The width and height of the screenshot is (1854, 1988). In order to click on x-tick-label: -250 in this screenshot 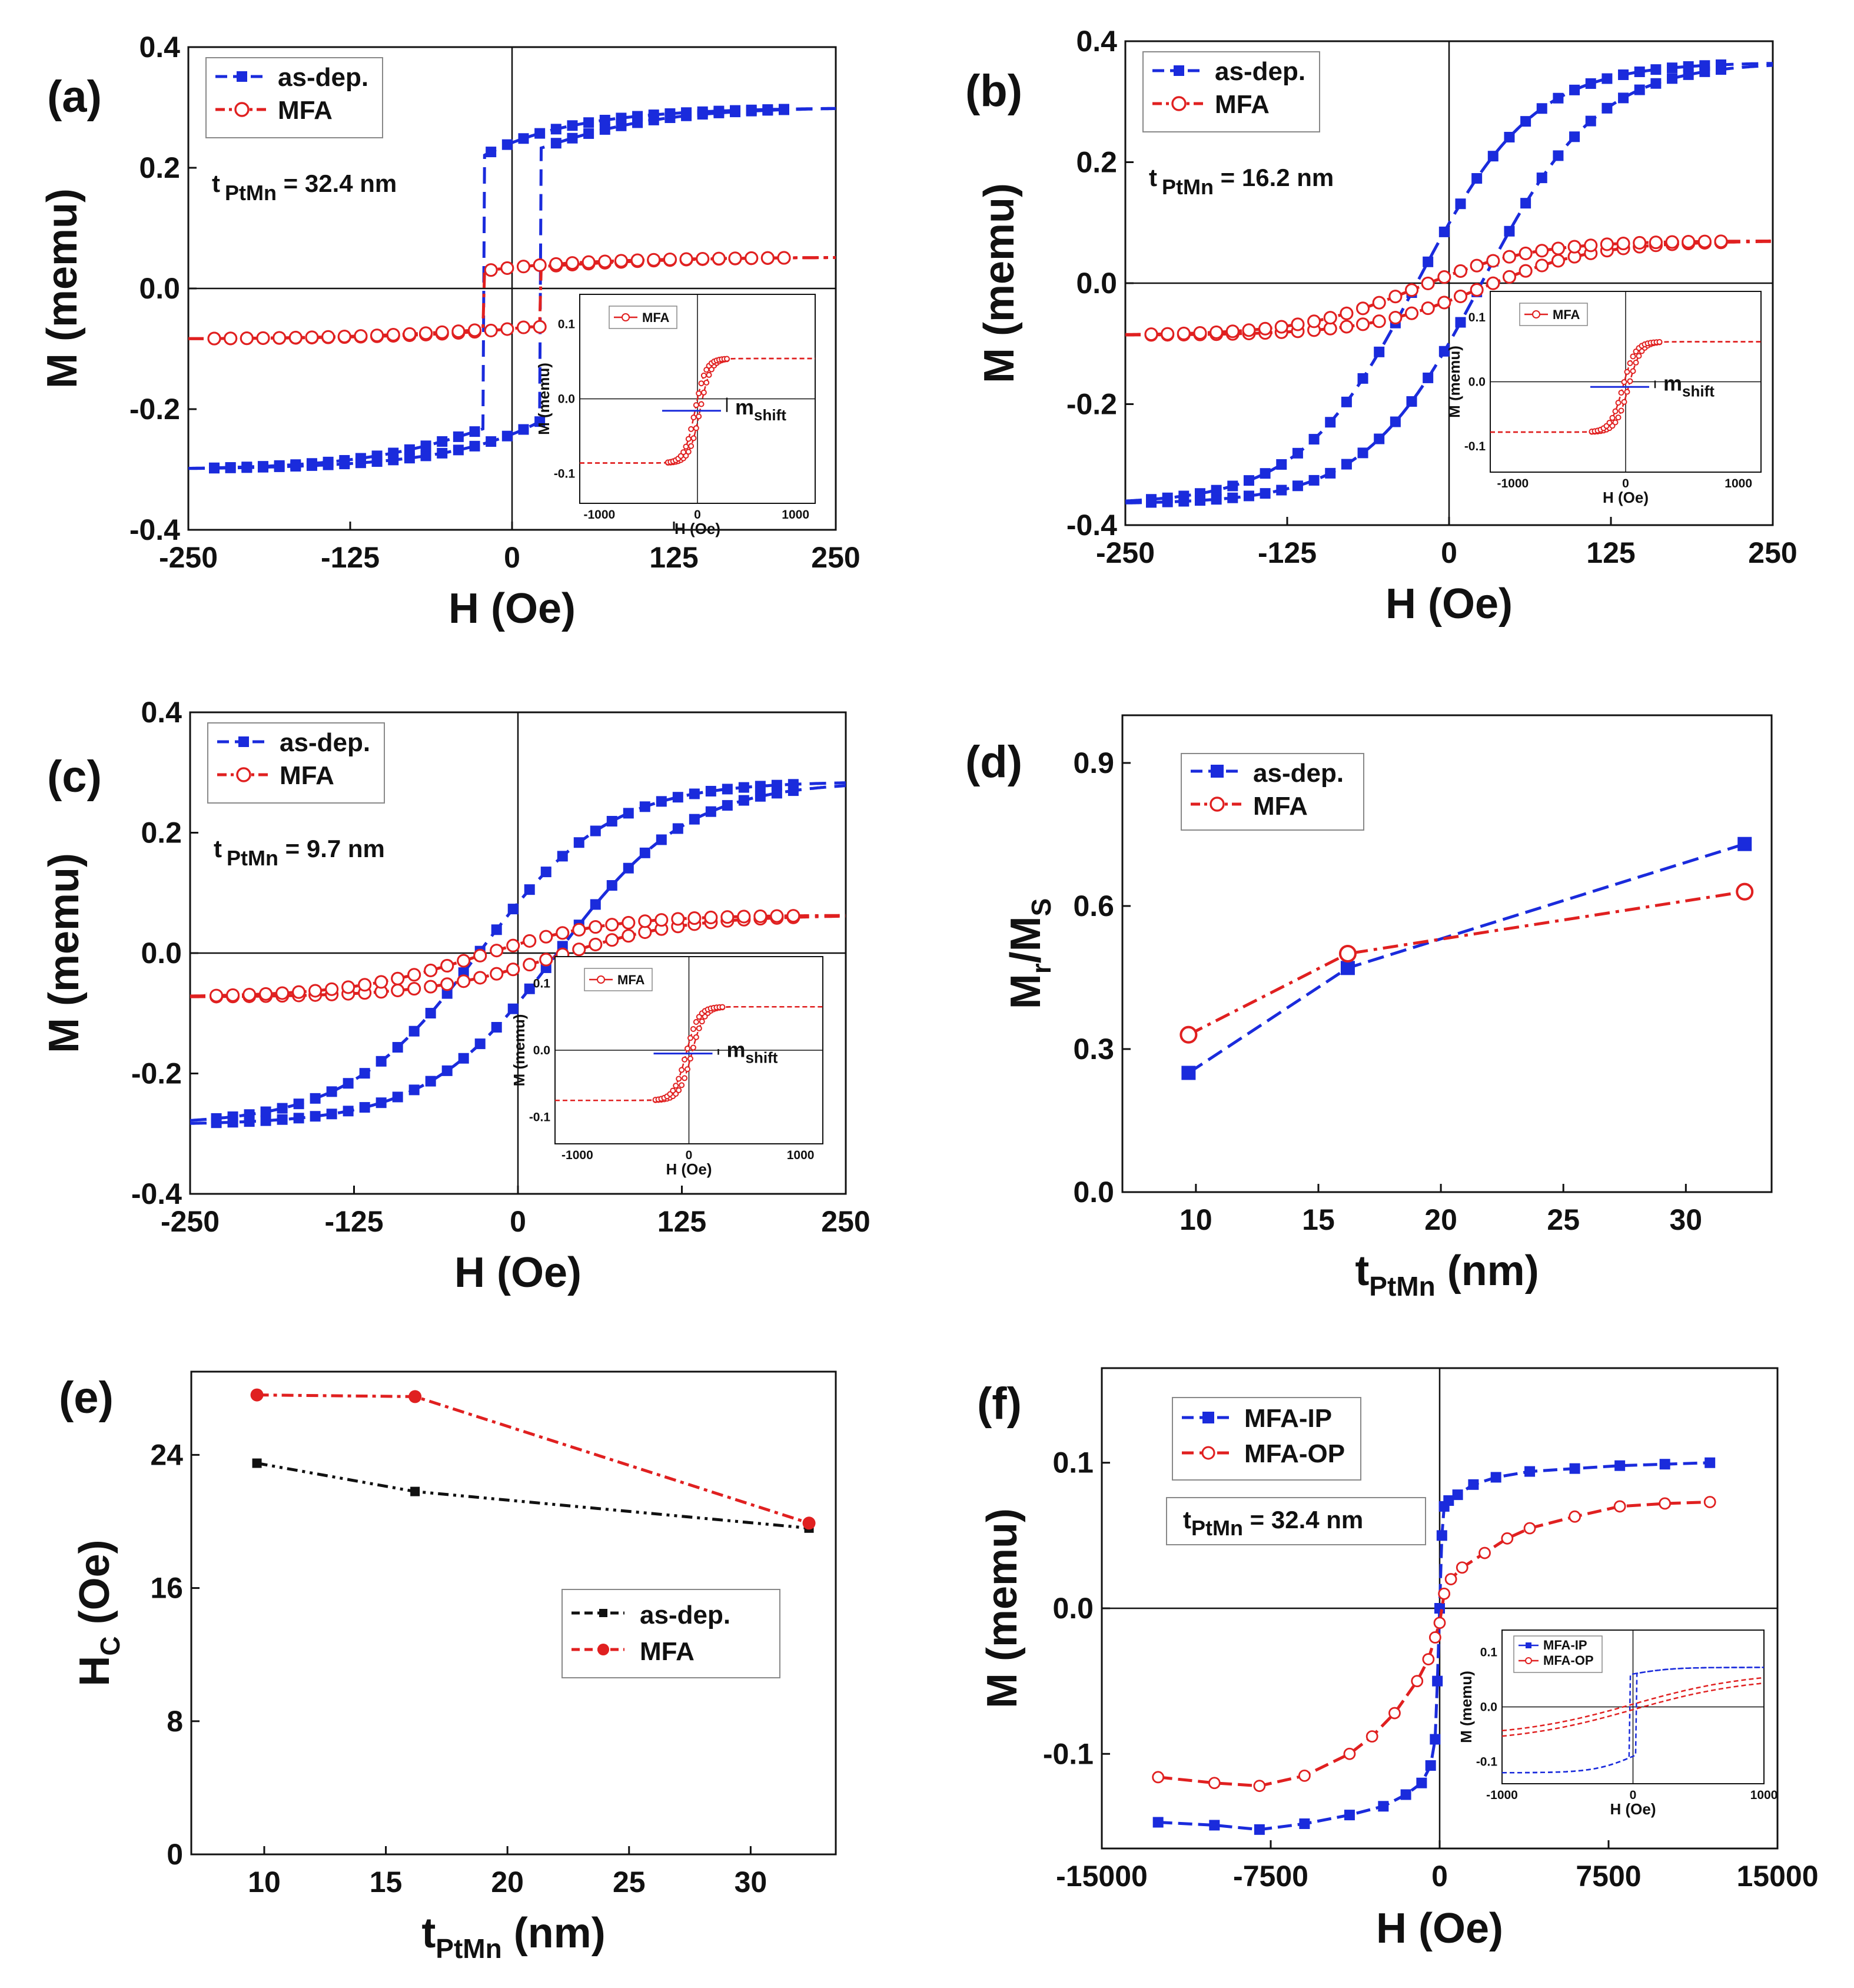, I will do `click(190, 1221)`.